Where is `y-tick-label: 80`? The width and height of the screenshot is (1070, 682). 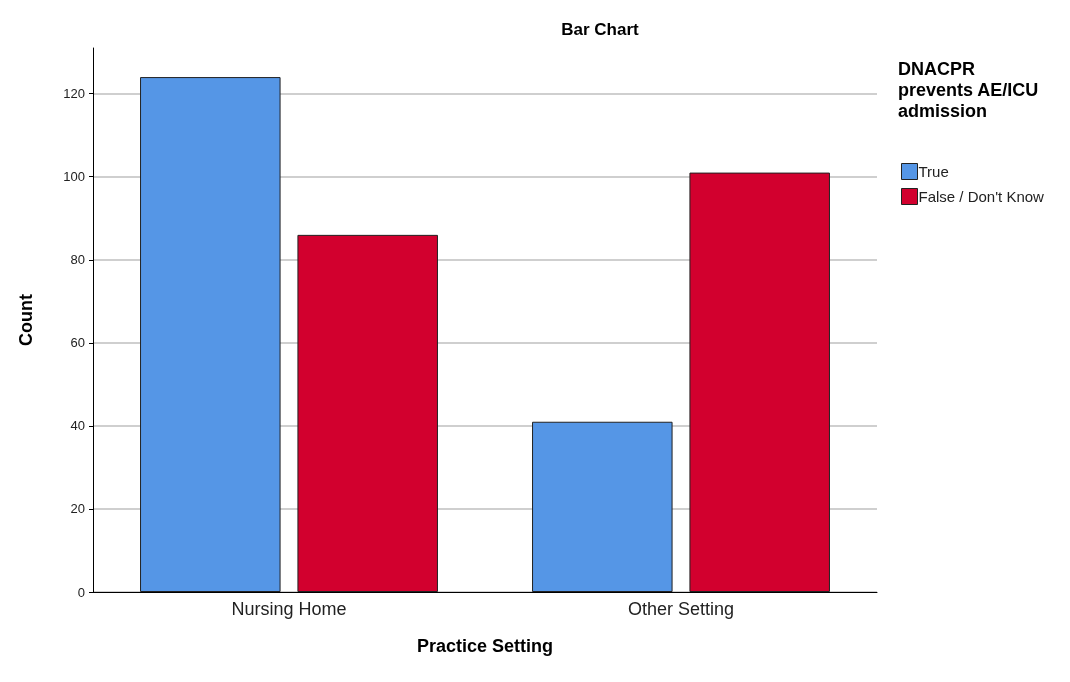
y-tick-label: 80 is located at coordinates (77, 260).